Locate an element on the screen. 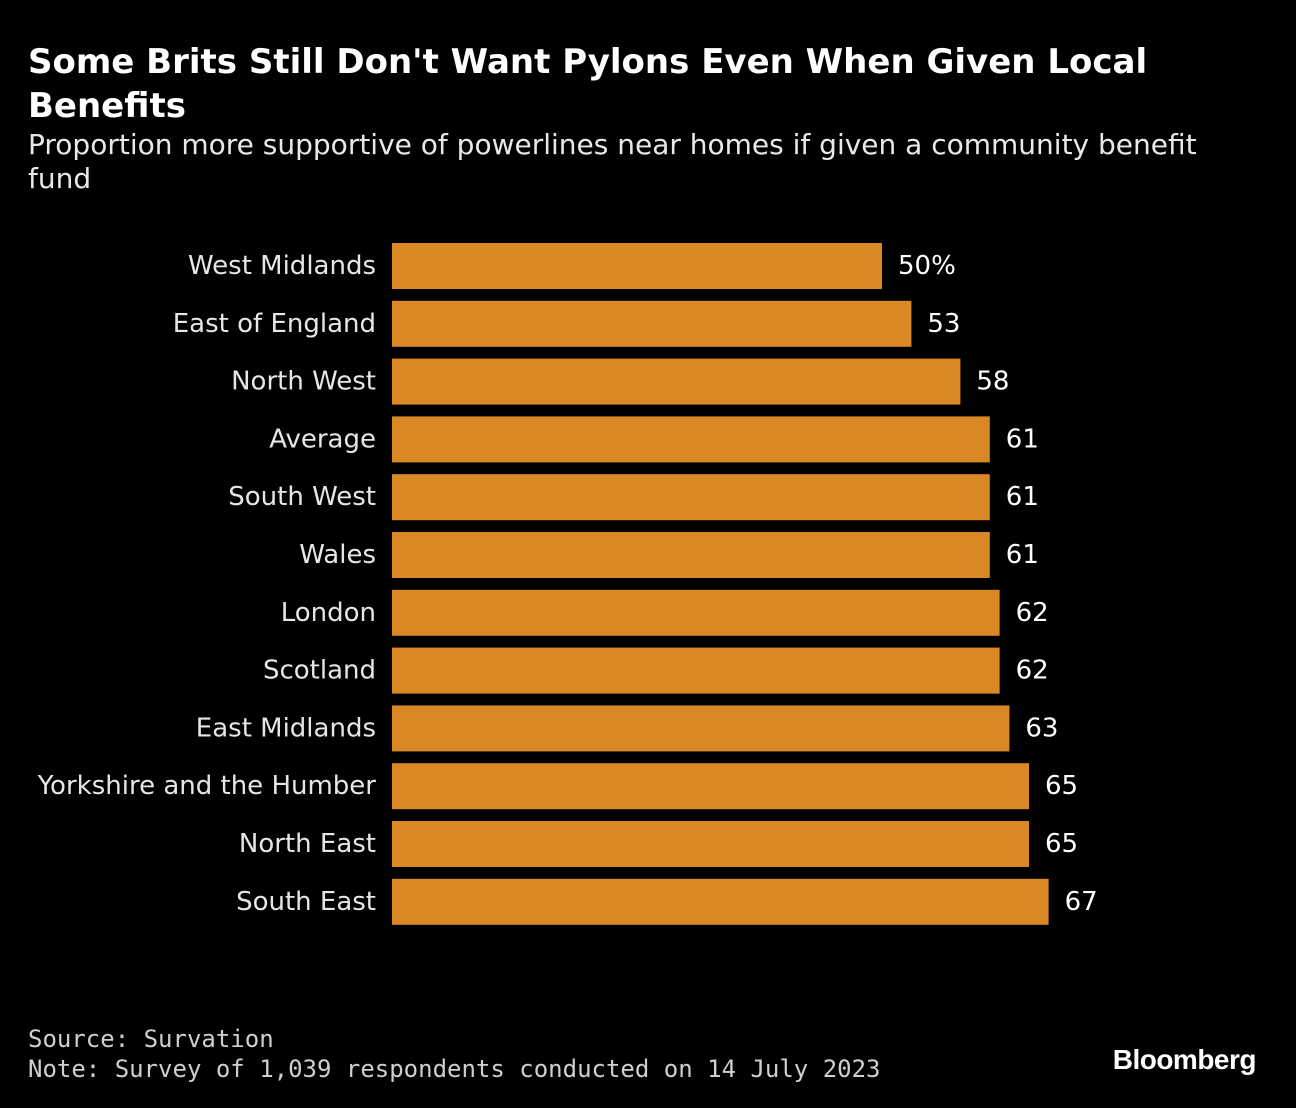 Image resolution: width=1296 pixels, height=1108 pixels. category-label: South East is located at coordinates (306, 902).